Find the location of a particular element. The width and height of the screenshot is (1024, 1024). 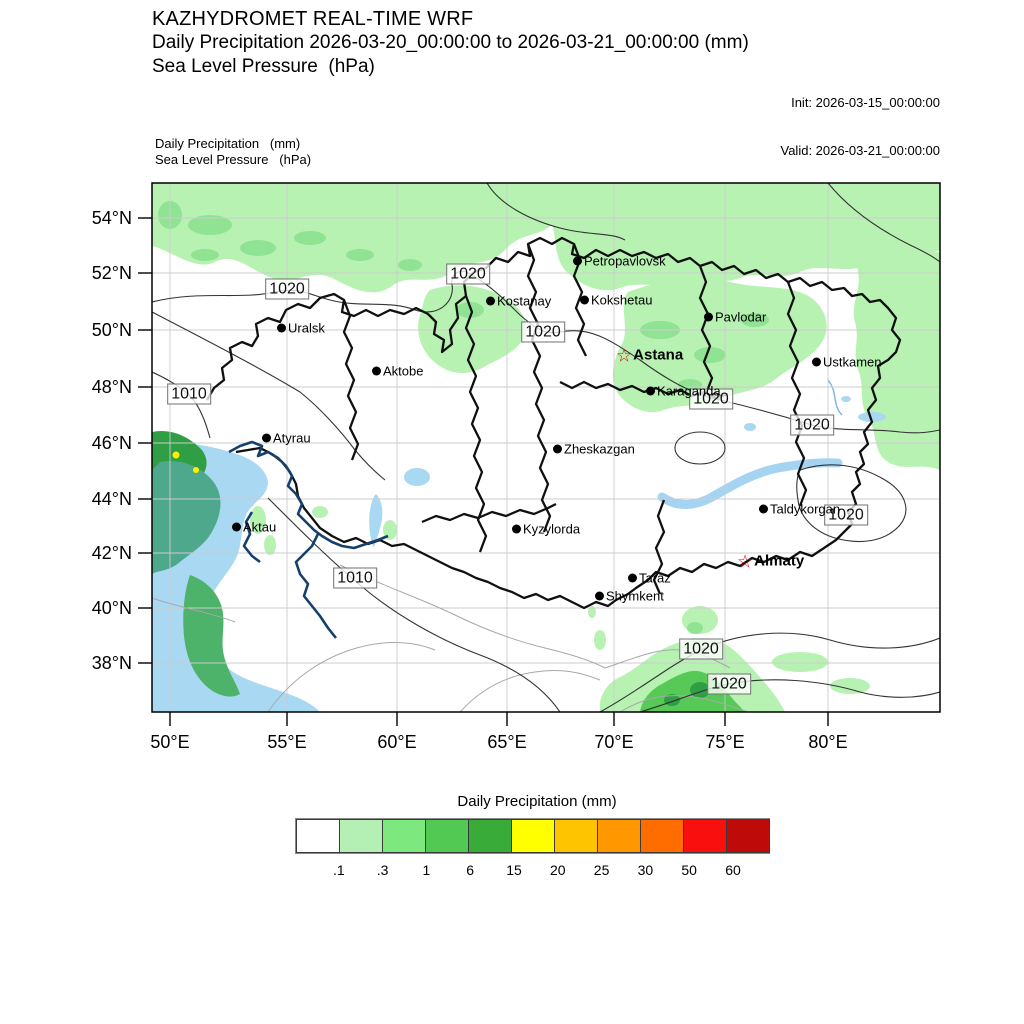

city-label: Taraz is located at coordinates (655, 578).